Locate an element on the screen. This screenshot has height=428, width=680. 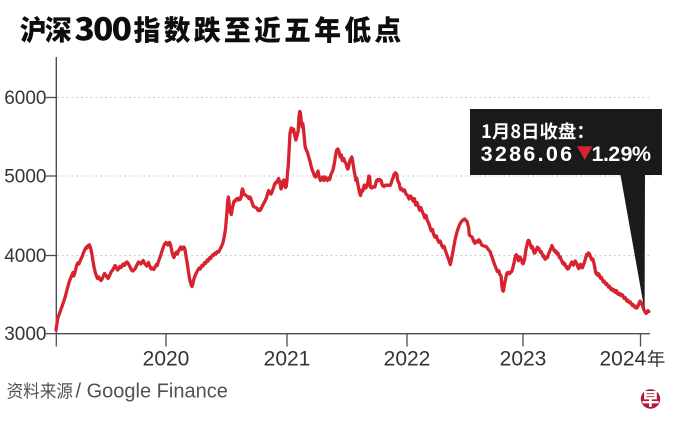
svg-text: 4000 is located at coordinates (25, 256).